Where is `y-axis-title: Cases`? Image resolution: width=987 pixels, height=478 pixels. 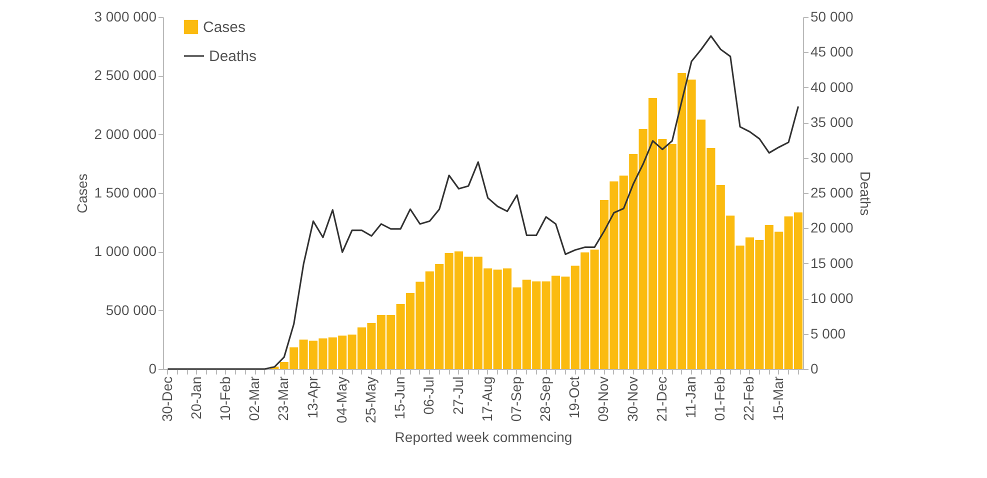
y-axis-title: Cases is located at coordinates (82, 194).